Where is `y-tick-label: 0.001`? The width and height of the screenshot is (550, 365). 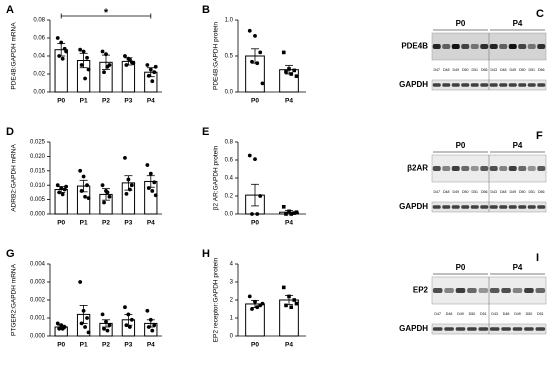 y-tick-label: 0.001 is located at coordinates (38, 319).